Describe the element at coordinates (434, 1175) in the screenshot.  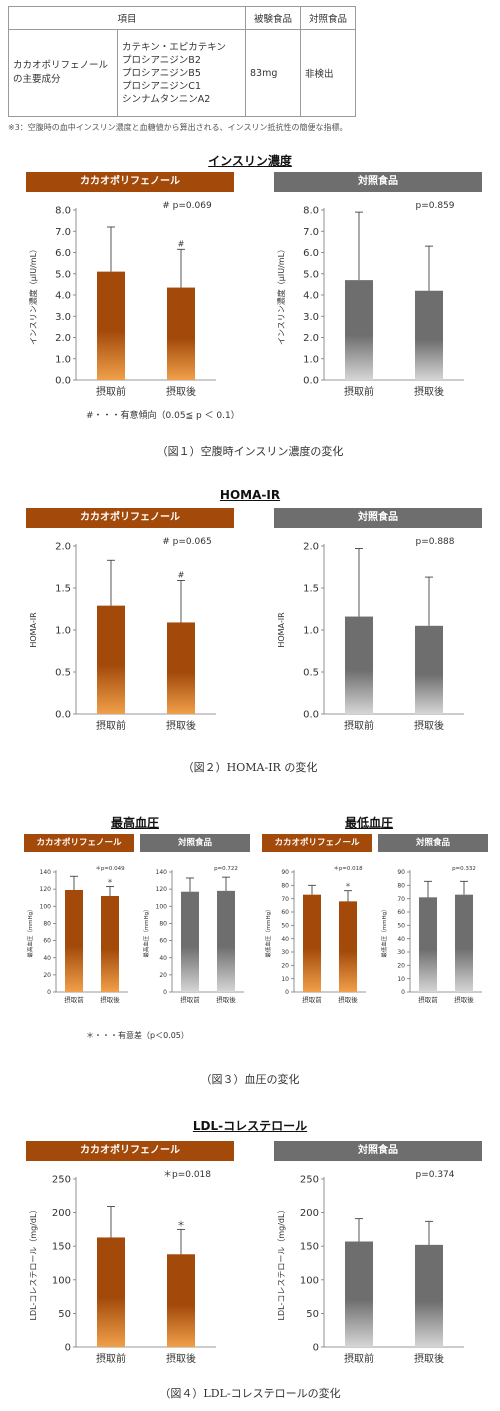
I see `p-value-label: p=0.374` at that location.